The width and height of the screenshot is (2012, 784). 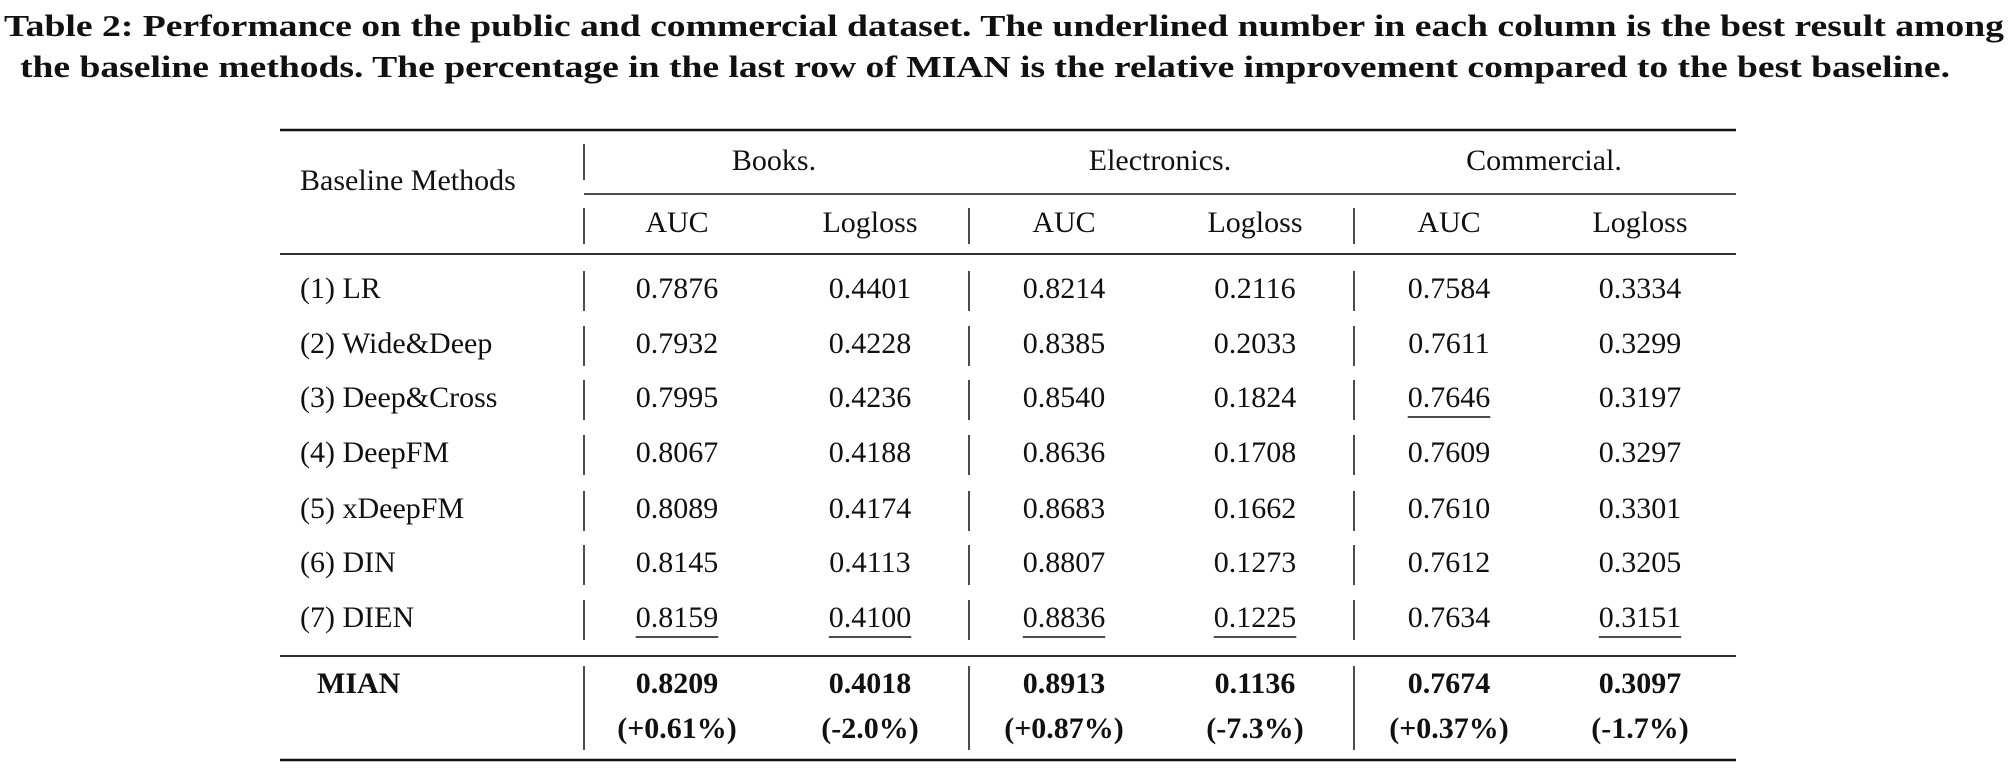 I want to click on cell: 0.7876, so click(x=677, y=288).